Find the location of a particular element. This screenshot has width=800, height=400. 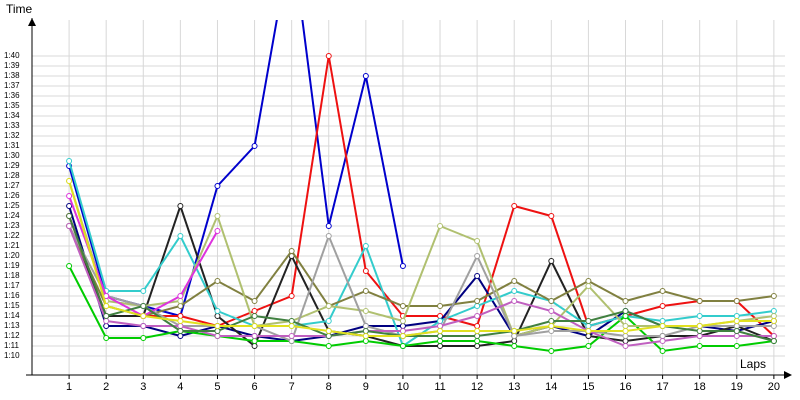

y-tick-label: 1:26 is located at coordinates (12, 195).